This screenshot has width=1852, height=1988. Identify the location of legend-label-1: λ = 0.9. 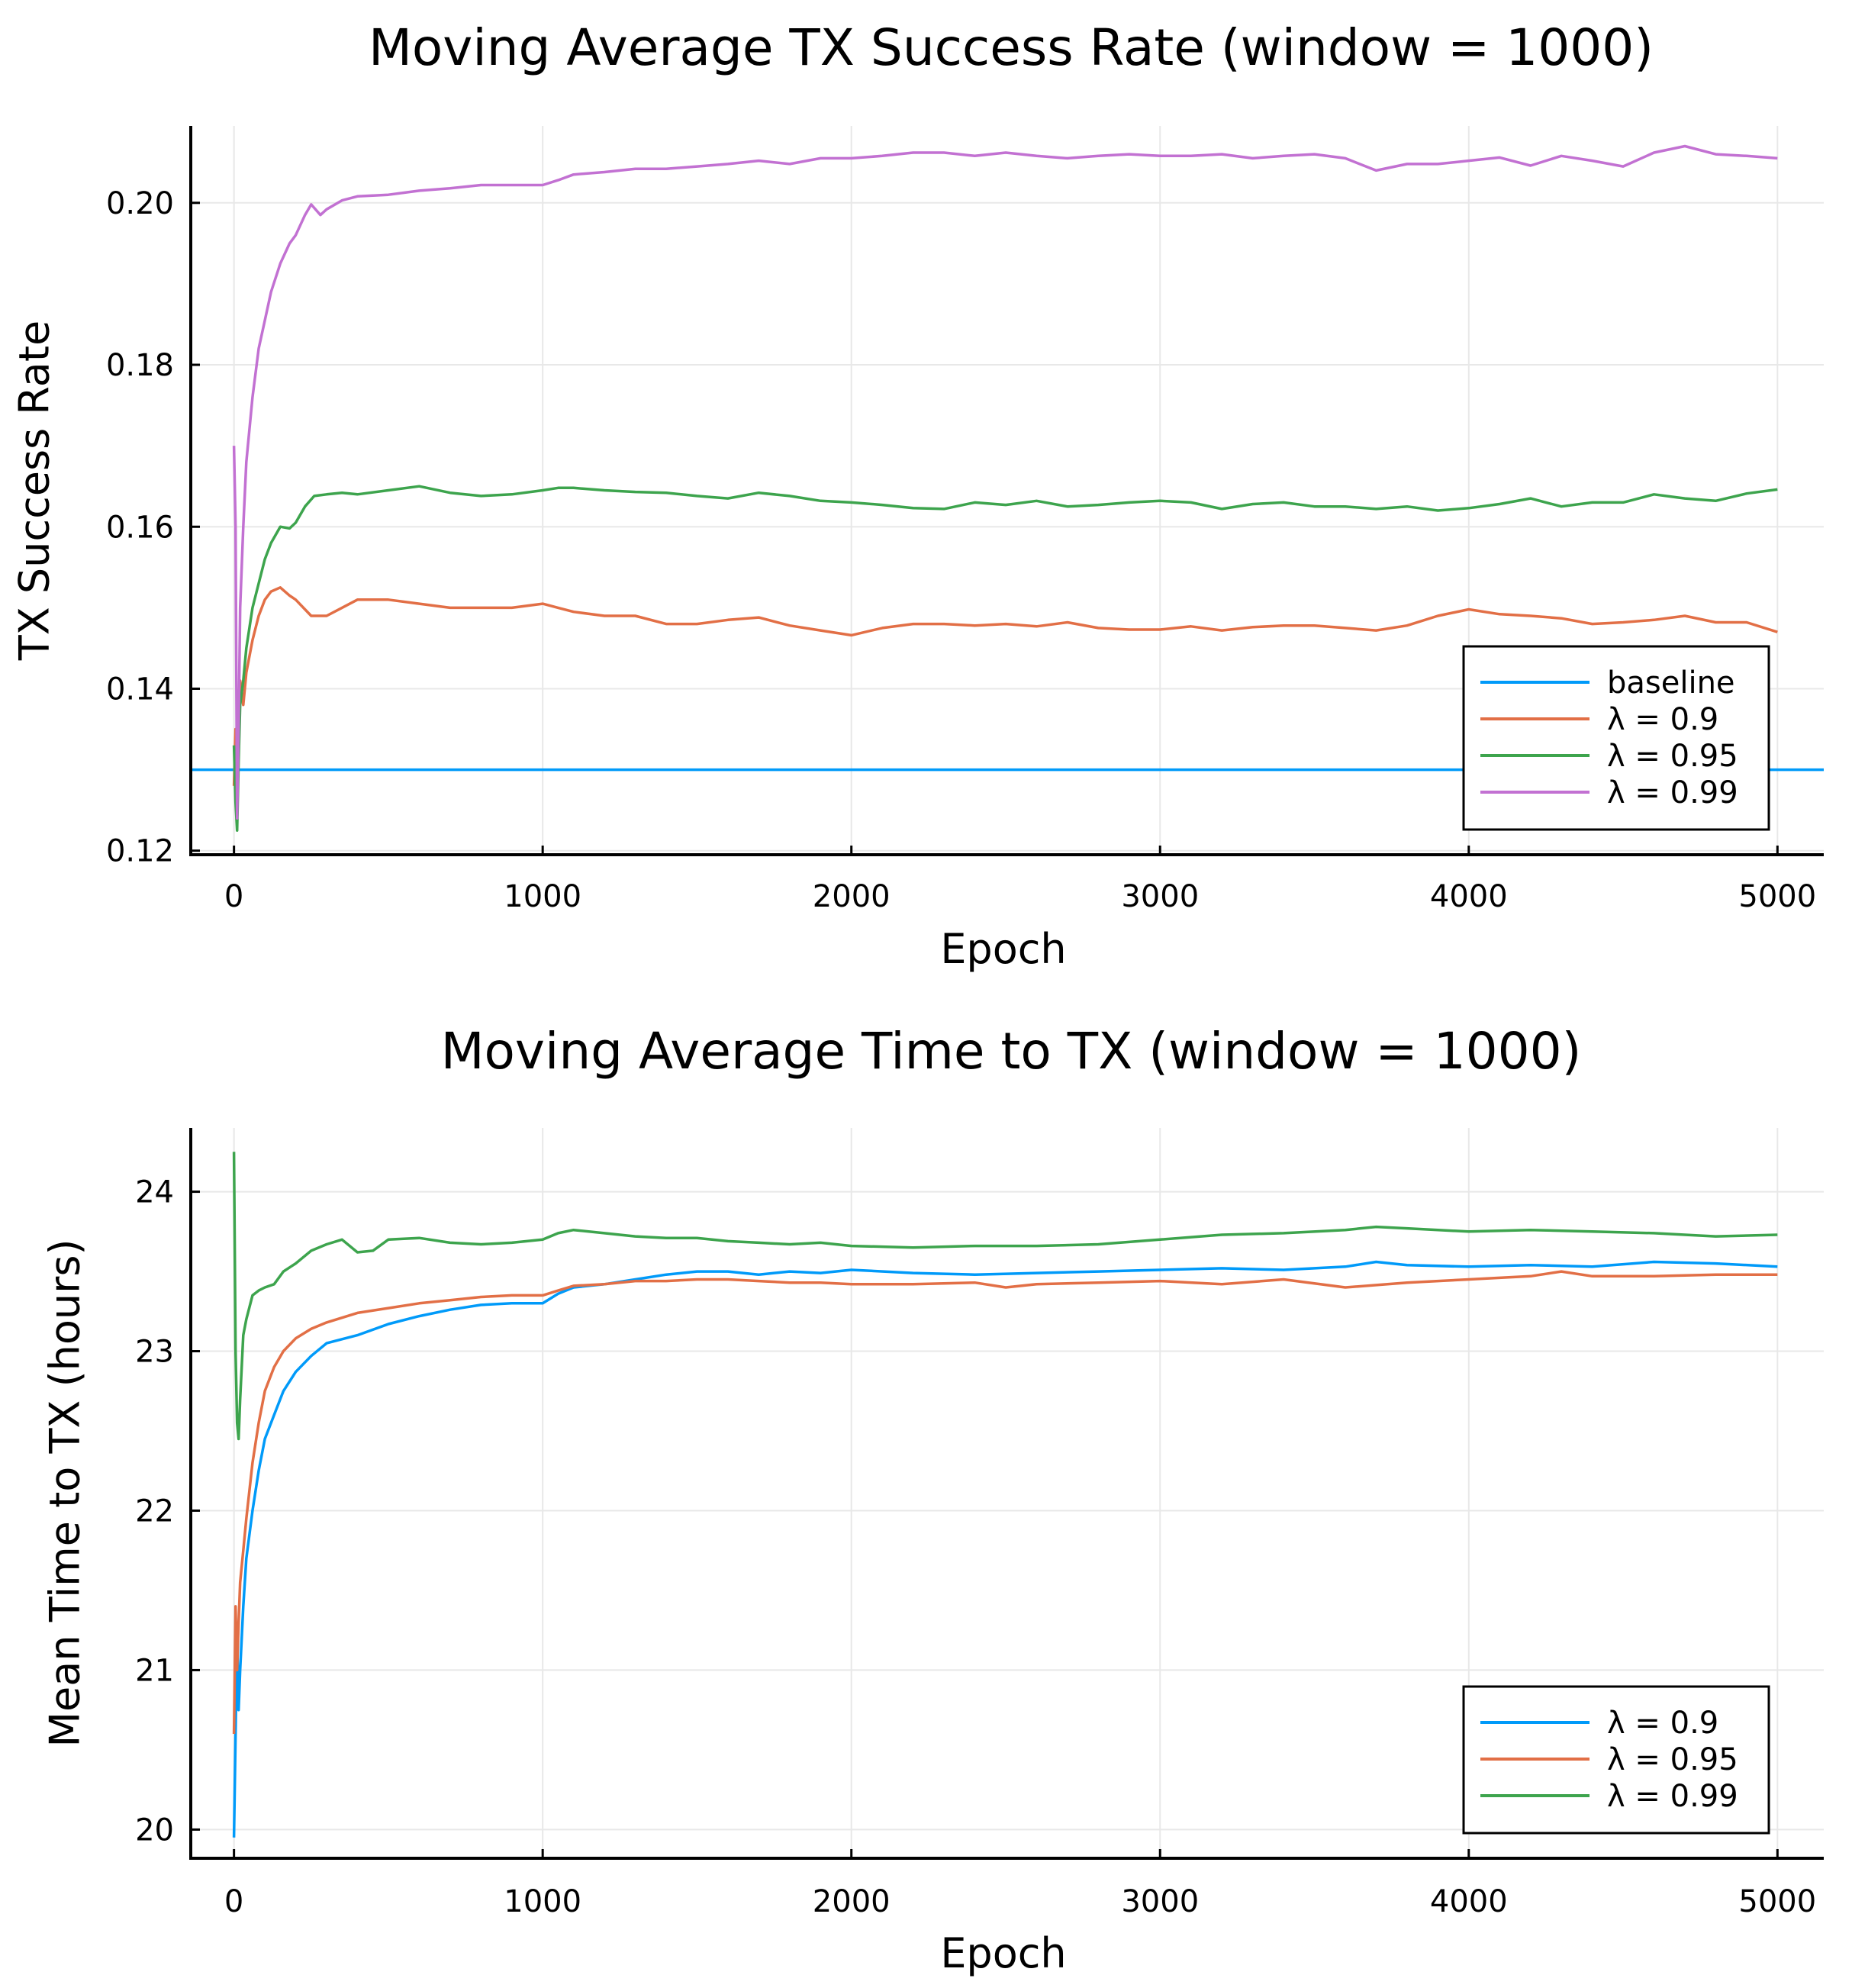
(1662, 1723).